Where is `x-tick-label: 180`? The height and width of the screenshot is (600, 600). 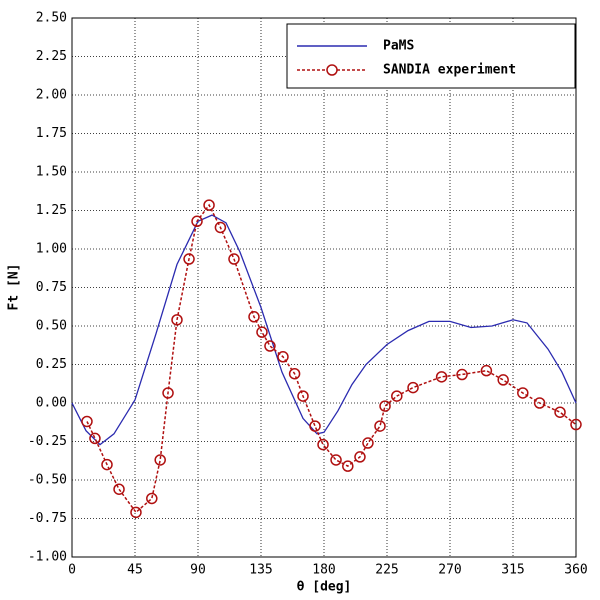
x-tick-label: 180 is located at coordinates (323, 570).